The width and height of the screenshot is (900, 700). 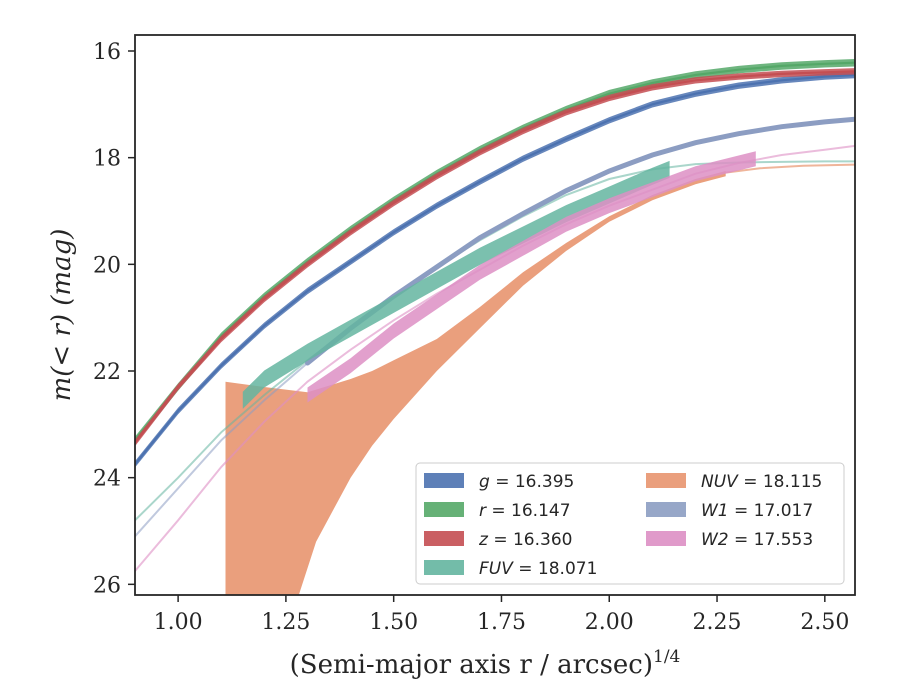 What do you see at coordinates (107, 52) in the screenshot?
I see `y-tick-label: 16` at bounding box center [107, 52].